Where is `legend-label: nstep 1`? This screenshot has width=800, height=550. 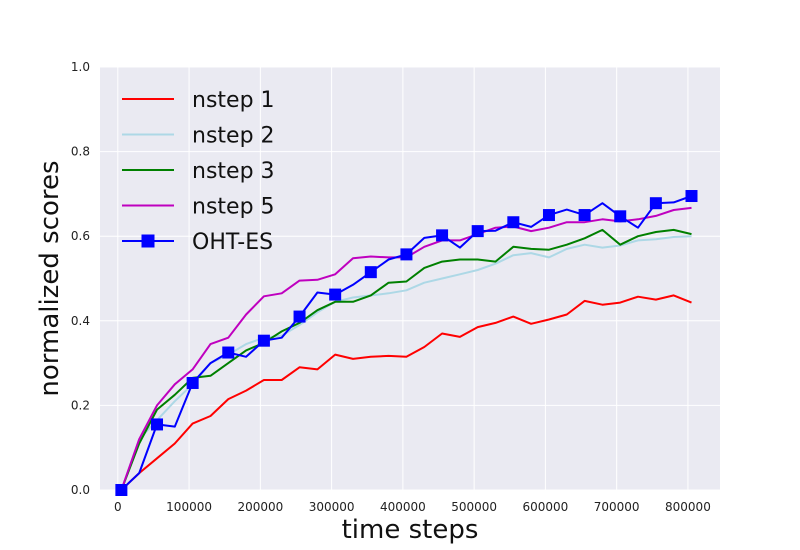
legend-label: nstep 1 is located at coordinates (233, 100).